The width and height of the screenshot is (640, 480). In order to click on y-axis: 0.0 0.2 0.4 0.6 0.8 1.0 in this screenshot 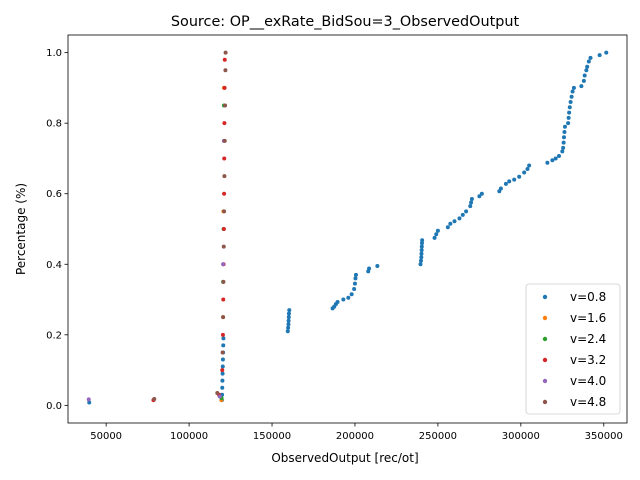, I will do `click(57, 230)`.